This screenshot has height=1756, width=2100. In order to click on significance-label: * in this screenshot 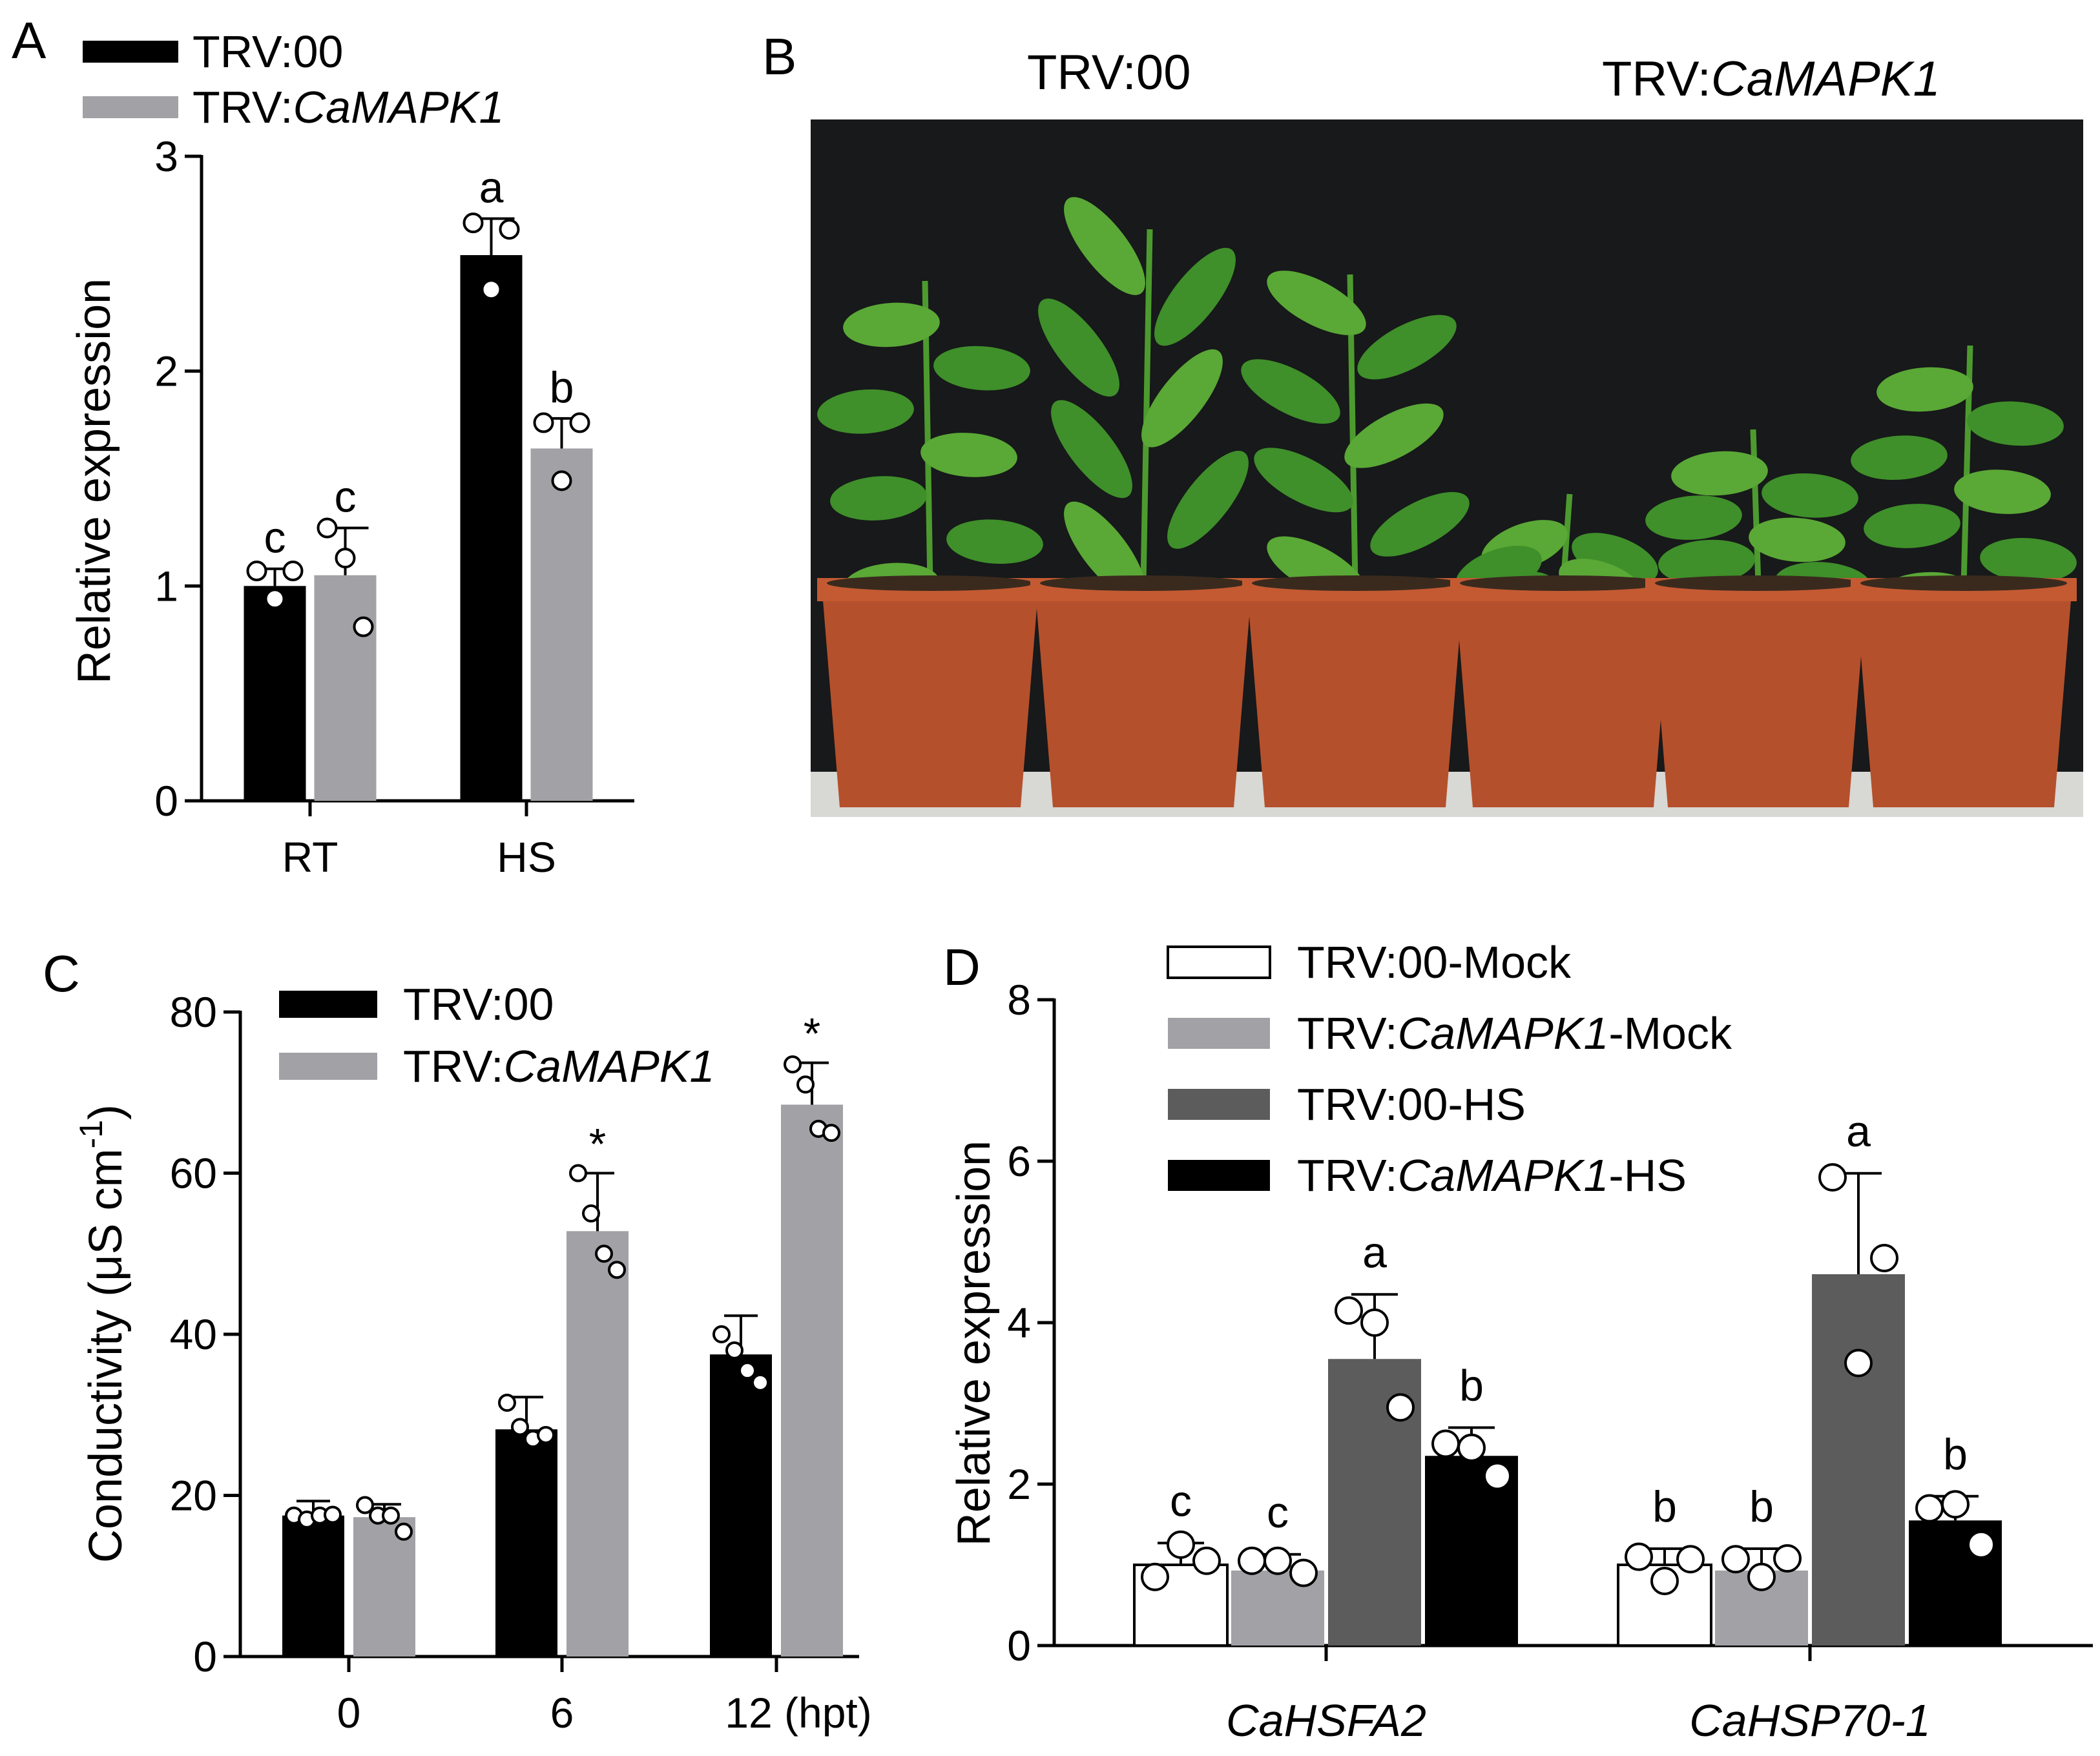, I will do `click(598, 1144)`.